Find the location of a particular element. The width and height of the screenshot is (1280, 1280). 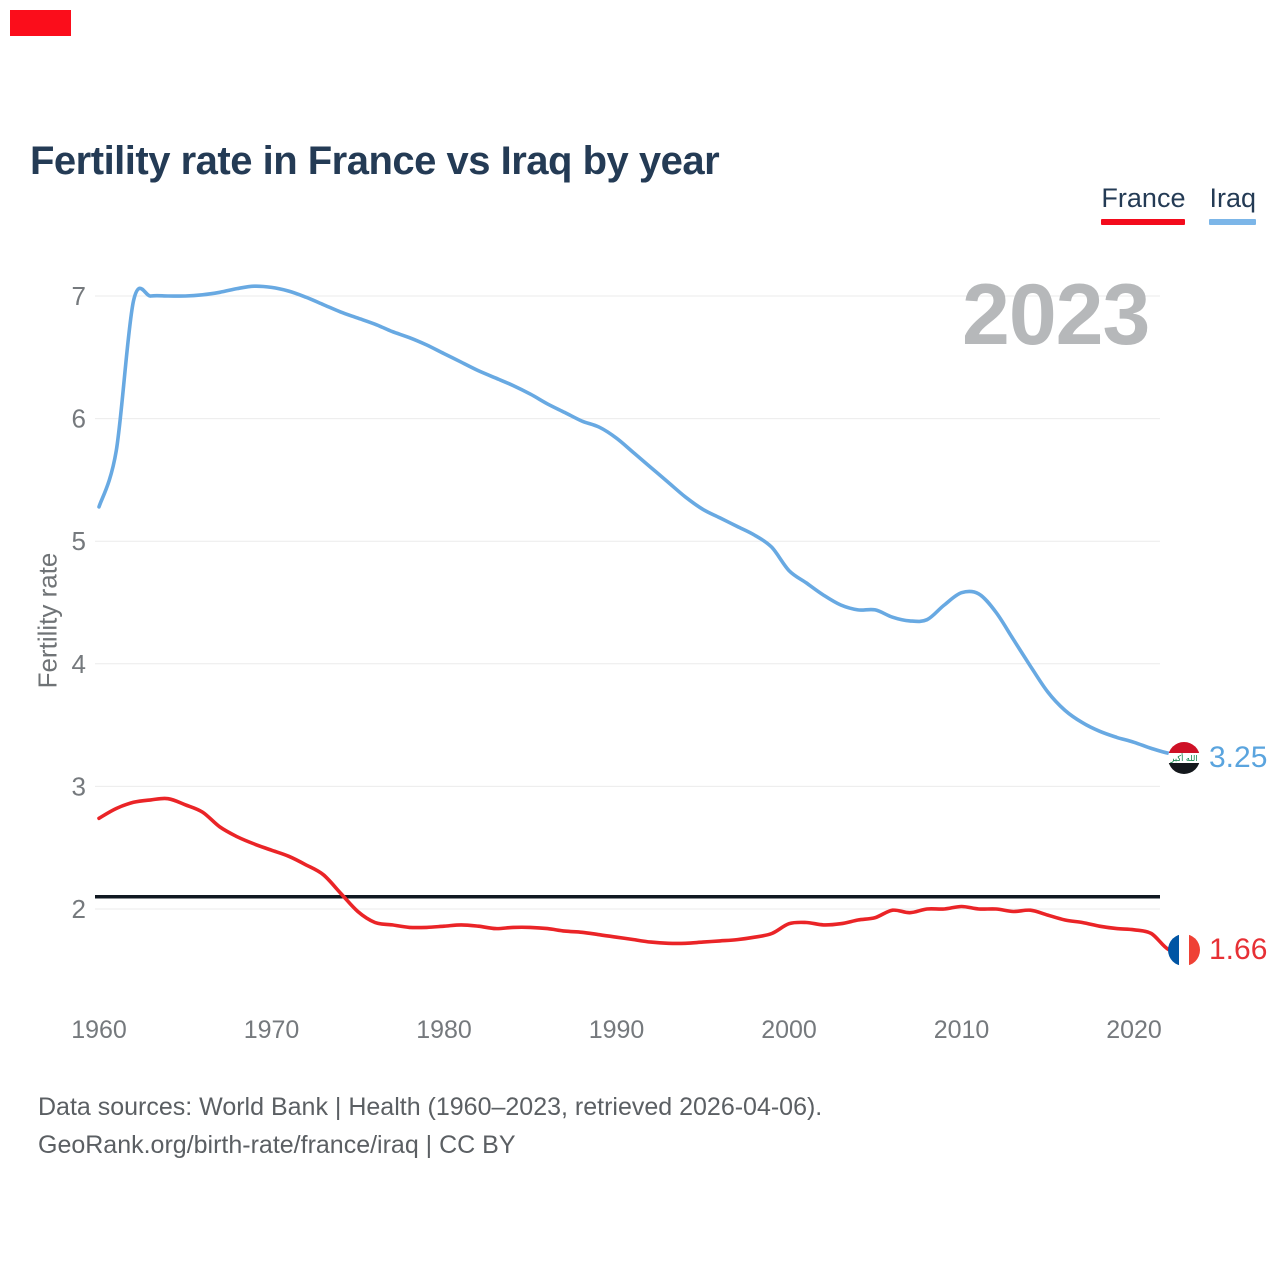

iraq-end-value: 3.25 is located at coordinates (1238, 757).